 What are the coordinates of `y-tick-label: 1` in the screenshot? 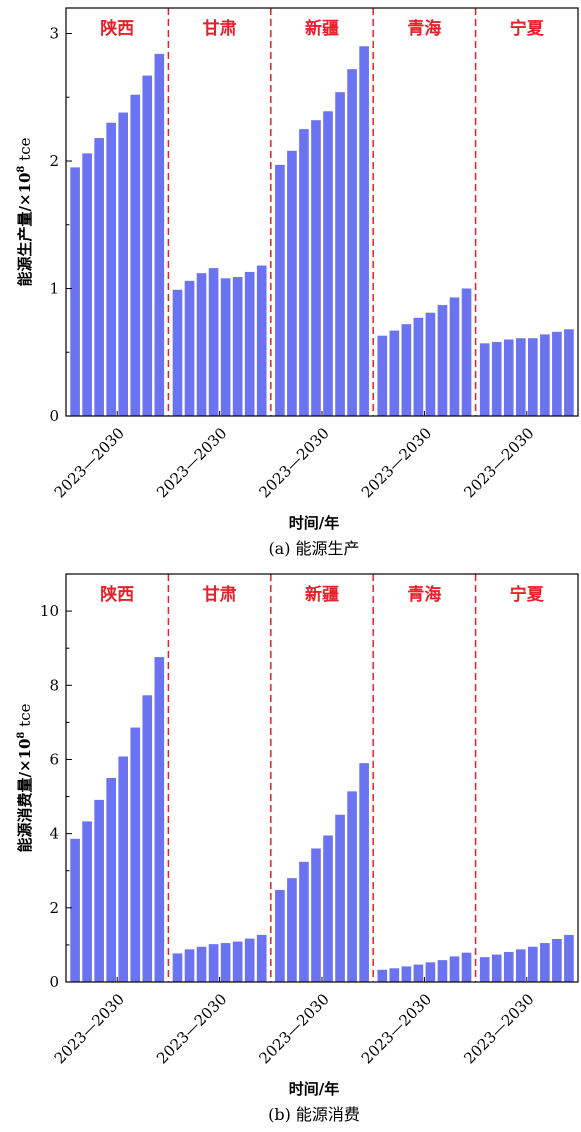 It's located at (54, 289).